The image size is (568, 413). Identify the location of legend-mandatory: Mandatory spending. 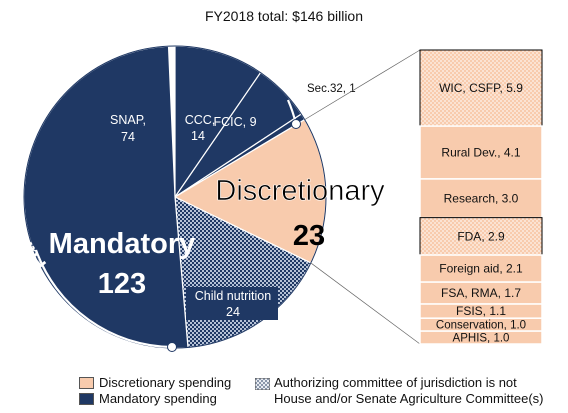
(158, 398).